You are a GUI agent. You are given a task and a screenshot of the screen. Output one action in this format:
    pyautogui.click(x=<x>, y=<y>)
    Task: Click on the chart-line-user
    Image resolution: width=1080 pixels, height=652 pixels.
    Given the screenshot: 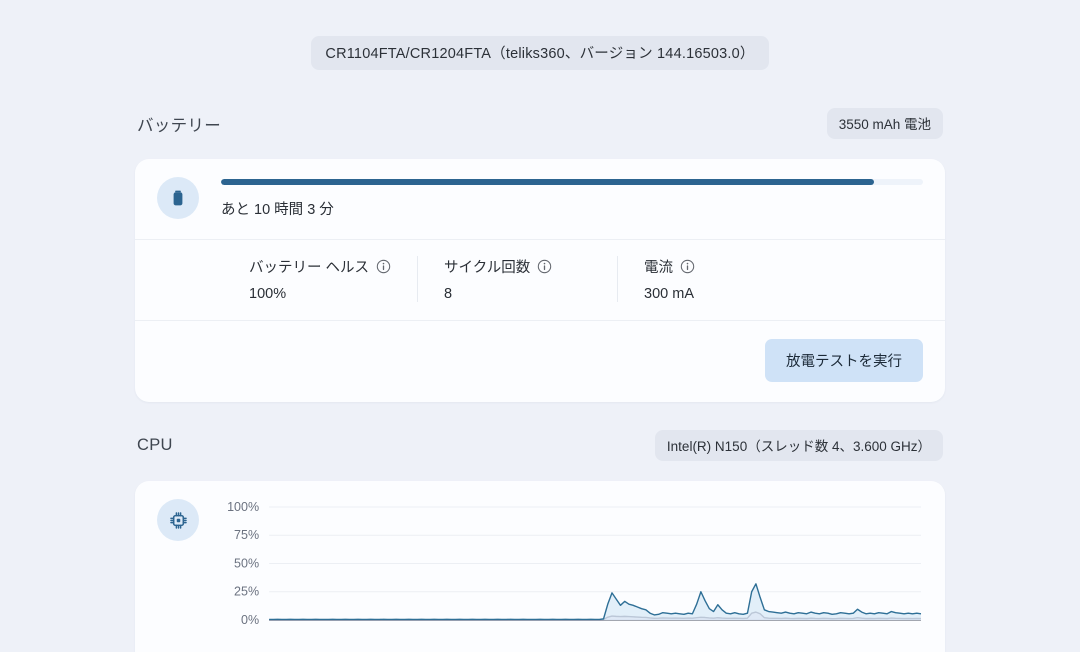 What is the action you would take?
    pyautogui.click(x=595, y=602)
    